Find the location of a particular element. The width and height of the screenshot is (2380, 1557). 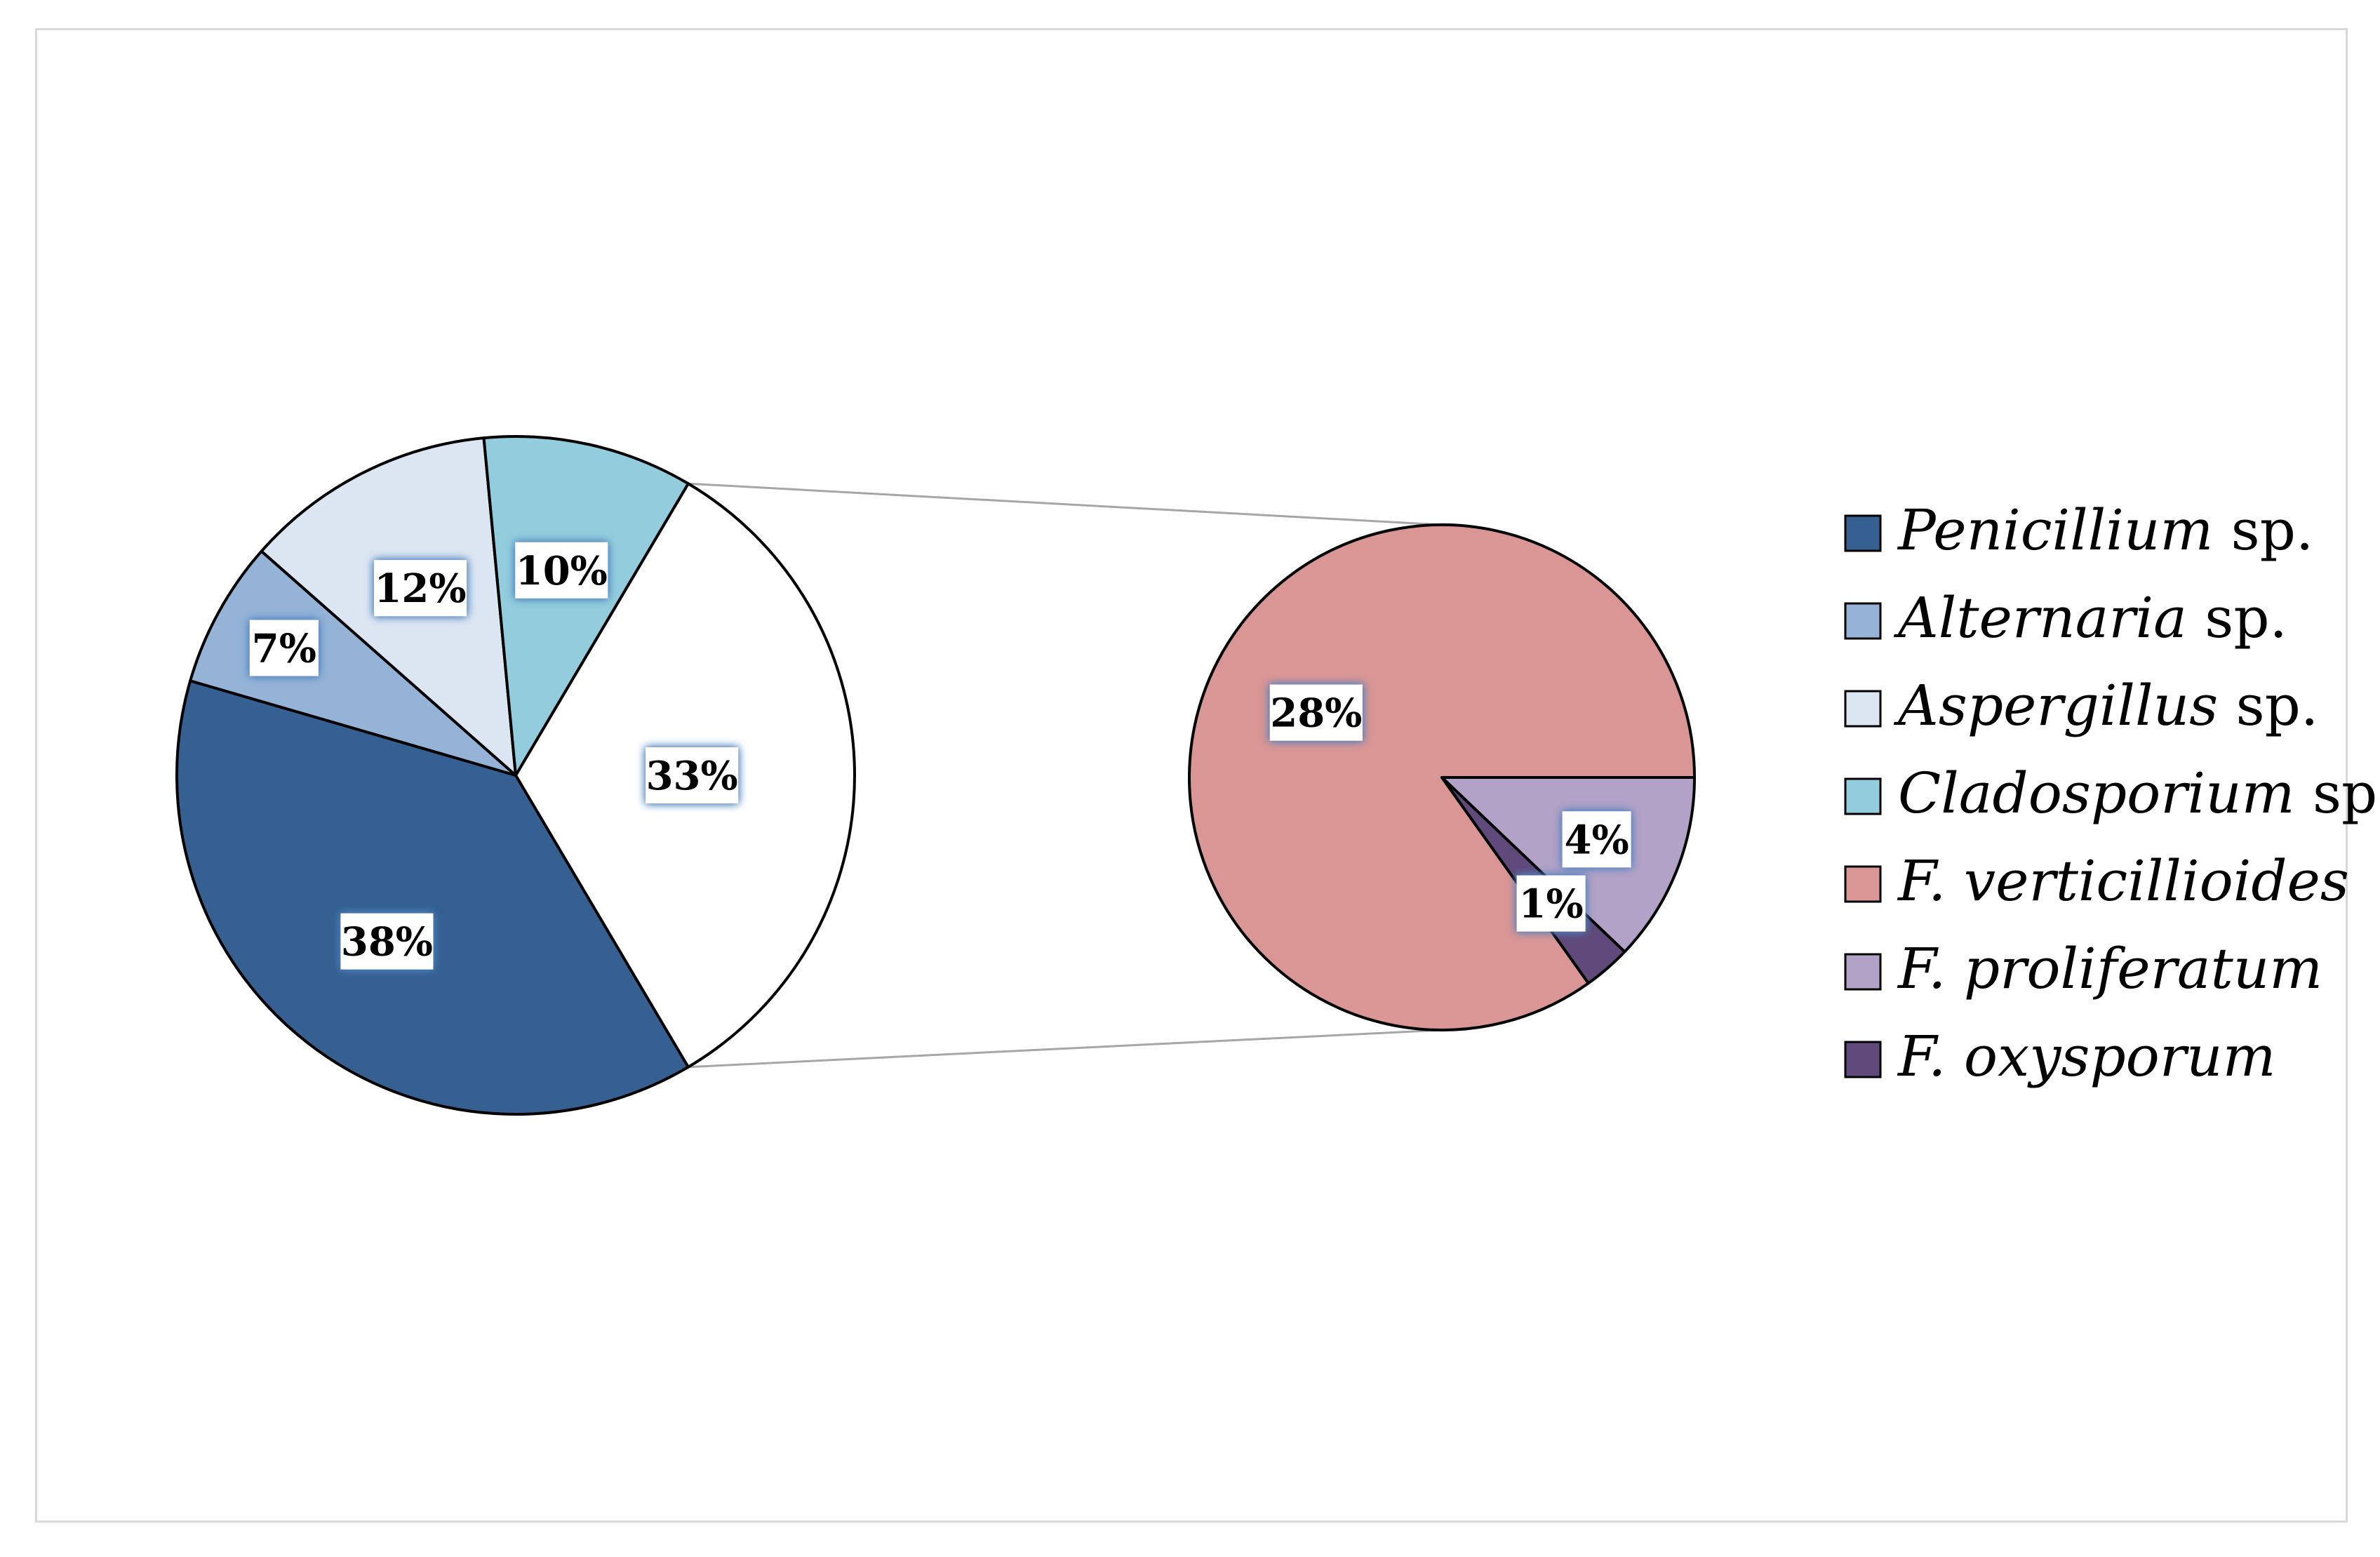

label-penicillium: 38% is located at coordinates (387, 941).